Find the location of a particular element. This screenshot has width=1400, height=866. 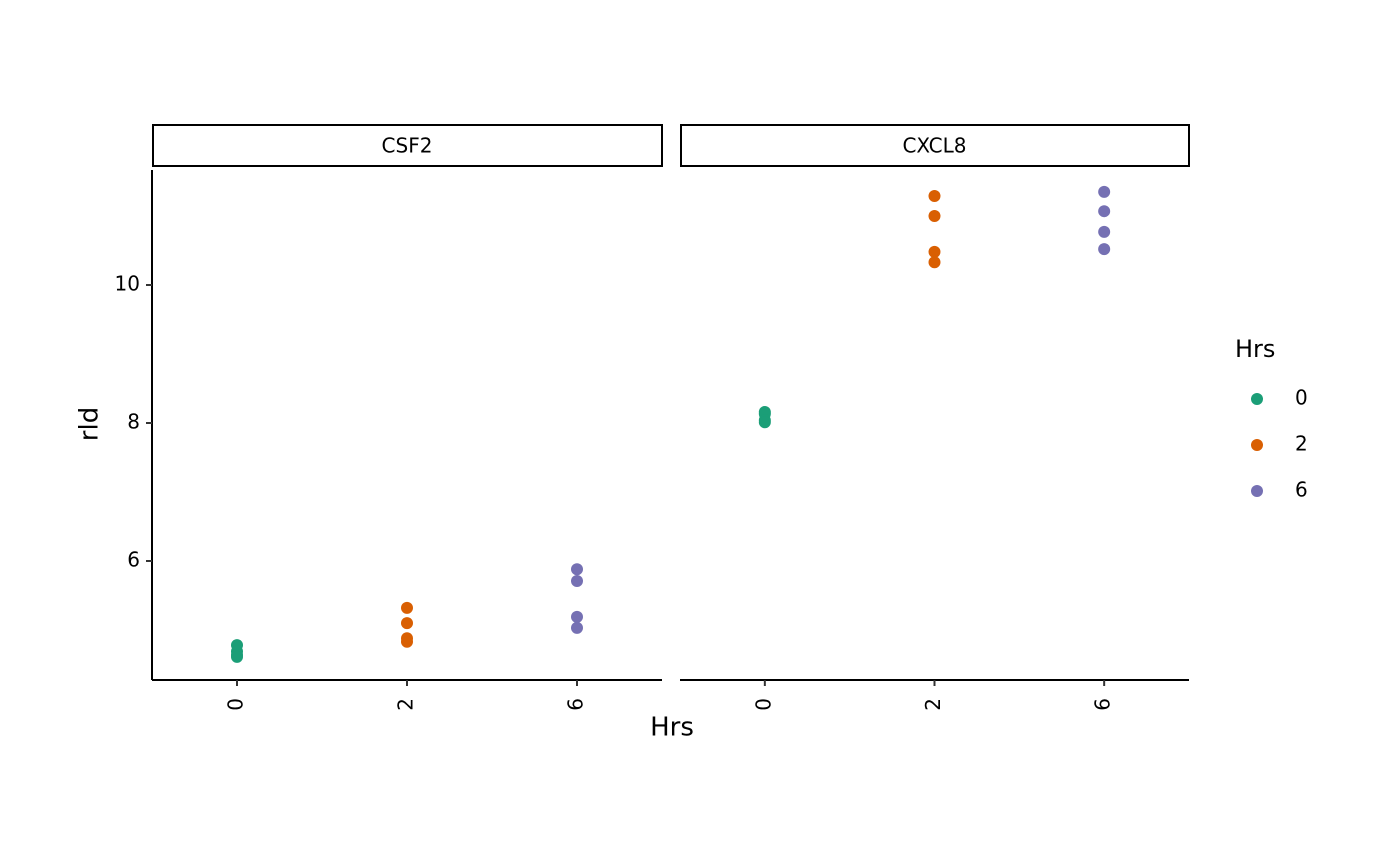

legend-label: 6 is located at coordinates (1301, 490).